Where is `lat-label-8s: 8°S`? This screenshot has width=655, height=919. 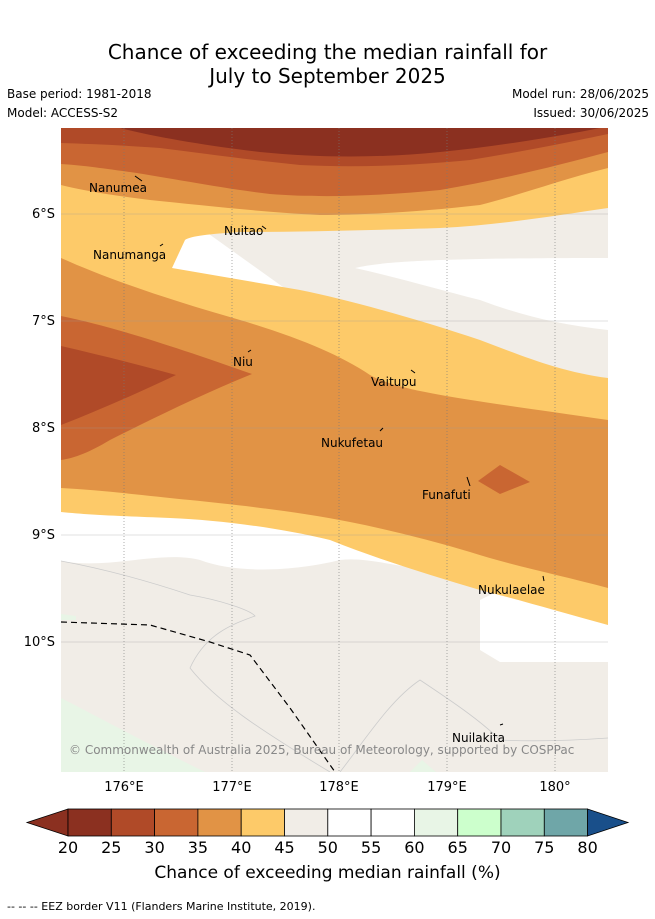
lat-label-8s: 8°S is located at coordinates (43, 428).